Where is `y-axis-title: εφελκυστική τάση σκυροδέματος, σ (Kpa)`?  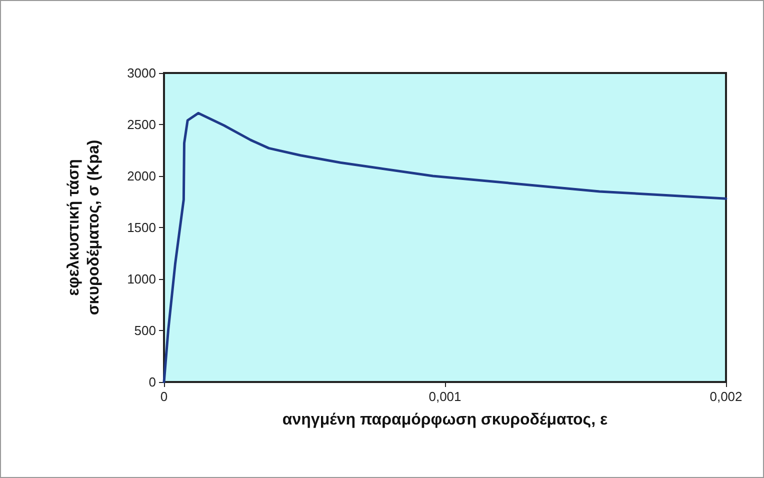
y-axis-title: εφελκυστική τάση σκυροδέματος, σ (Kpa) is located at coordinates (84, 228).